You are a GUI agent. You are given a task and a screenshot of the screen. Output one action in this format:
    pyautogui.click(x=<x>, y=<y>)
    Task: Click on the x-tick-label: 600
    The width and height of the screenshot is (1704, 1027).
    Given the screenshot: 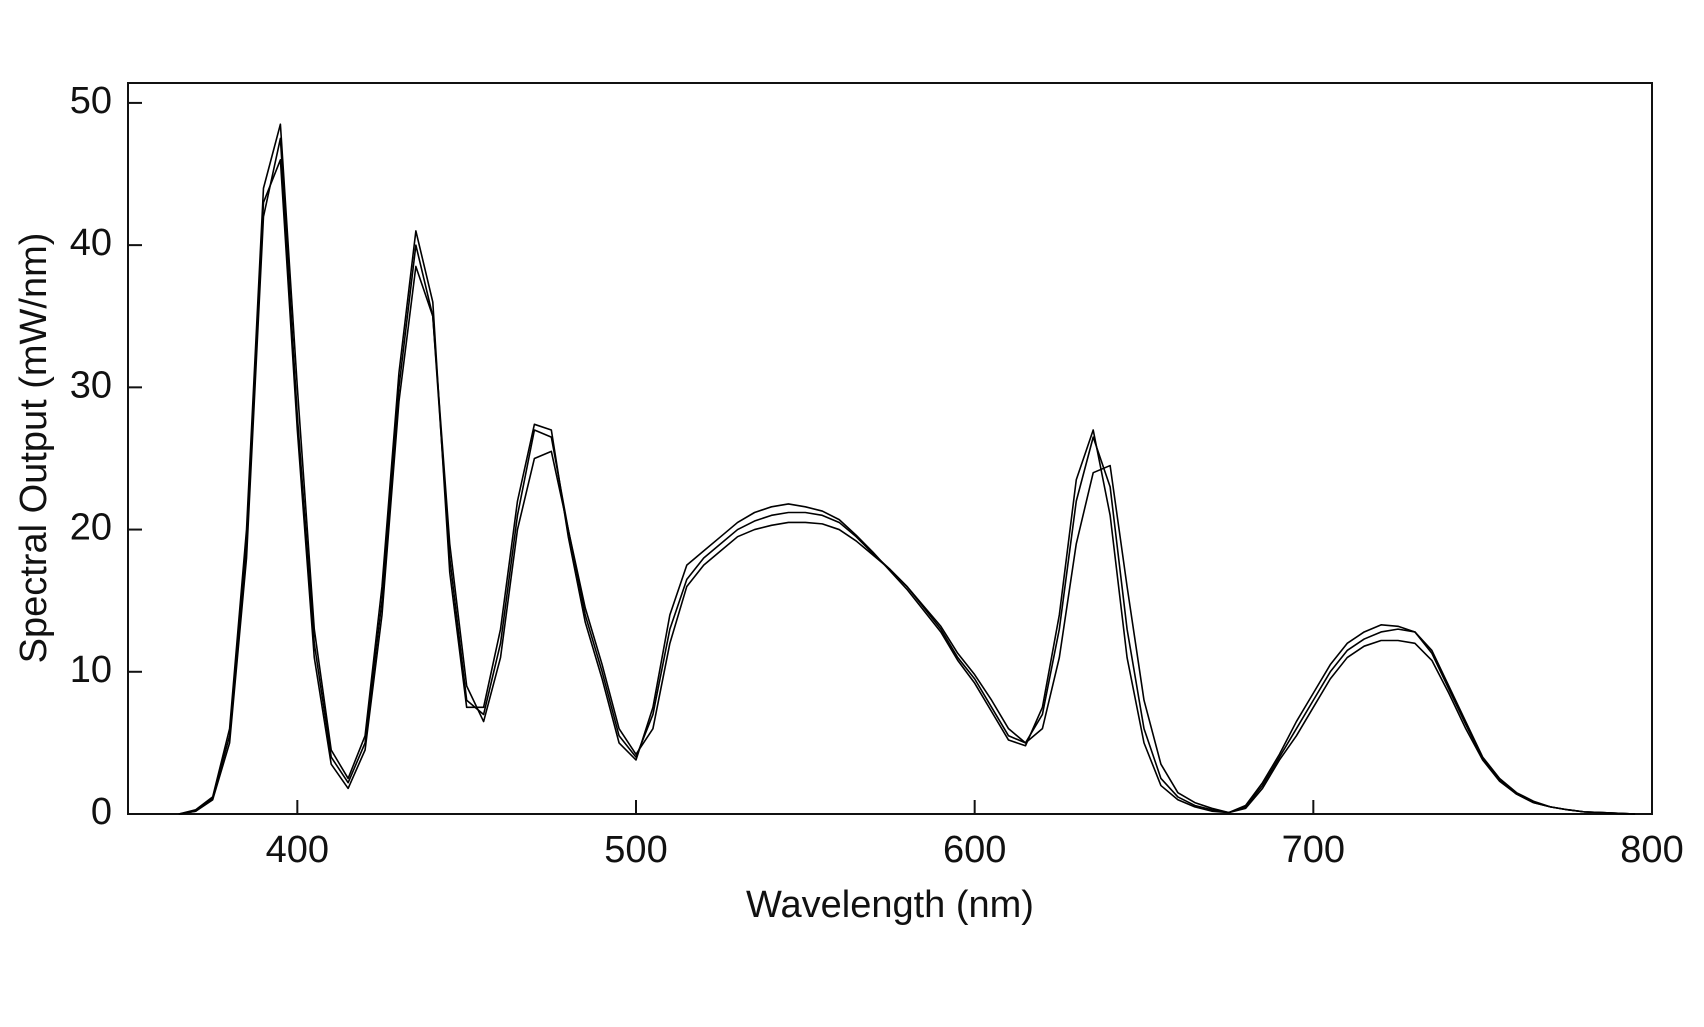 What is the action you would take?
    pyautogui.click(x=974, y=850)
    